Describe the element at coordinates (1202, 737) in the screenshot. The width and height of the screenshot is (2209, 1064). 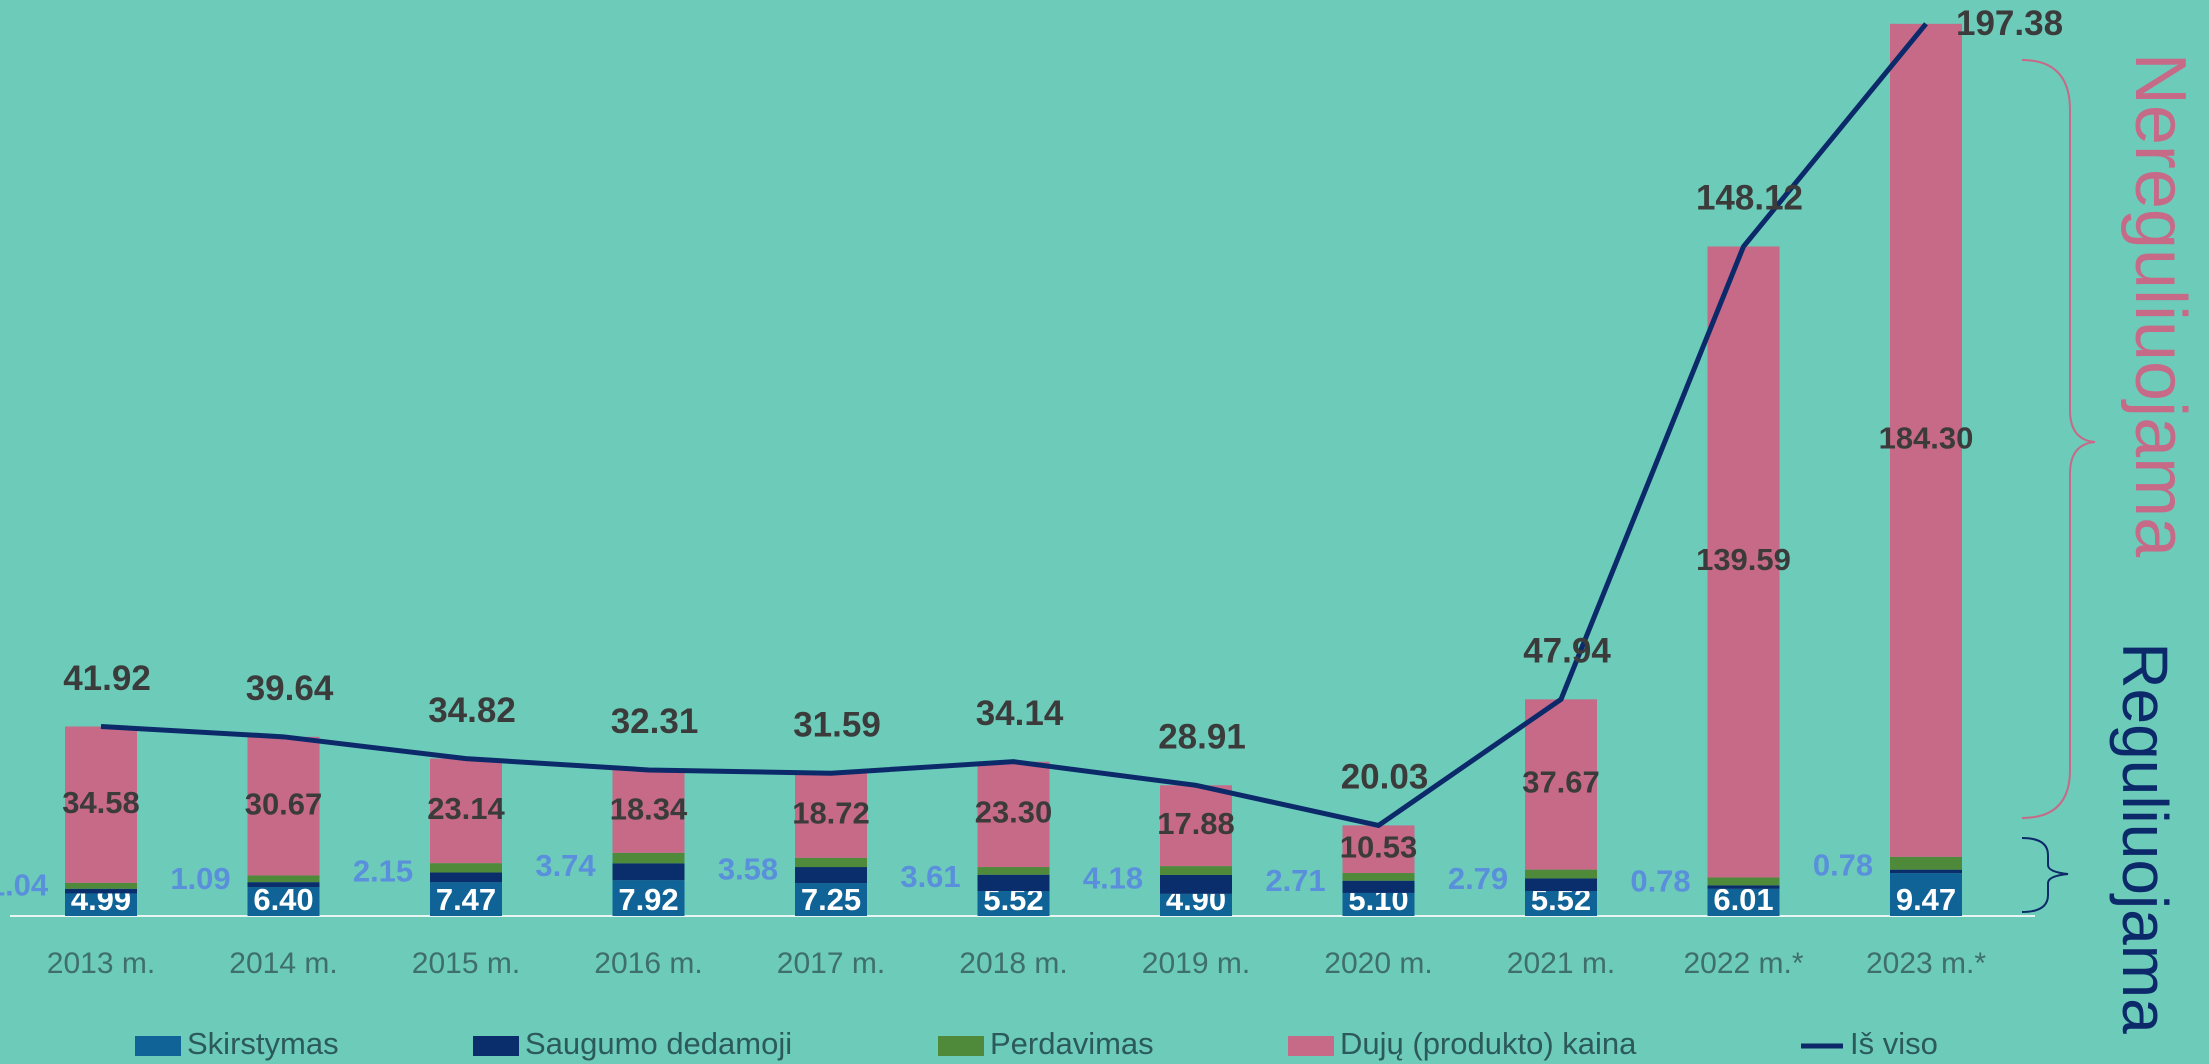
I see `total-label: 28.91` at that location.